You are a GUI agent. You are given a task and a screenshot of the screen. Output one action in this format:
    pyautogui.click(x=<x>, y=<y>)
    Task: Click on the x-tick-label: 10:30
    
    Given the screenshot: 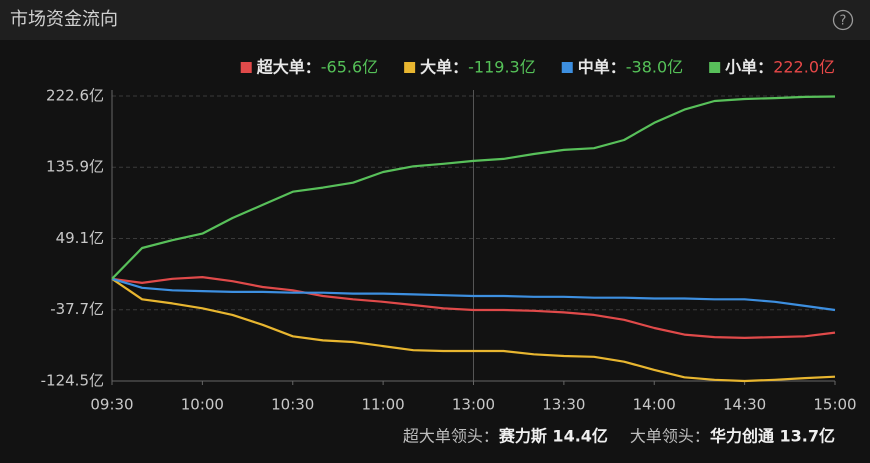 What is the action you would take?
    pyautogui.click(x=292, y=405)
    